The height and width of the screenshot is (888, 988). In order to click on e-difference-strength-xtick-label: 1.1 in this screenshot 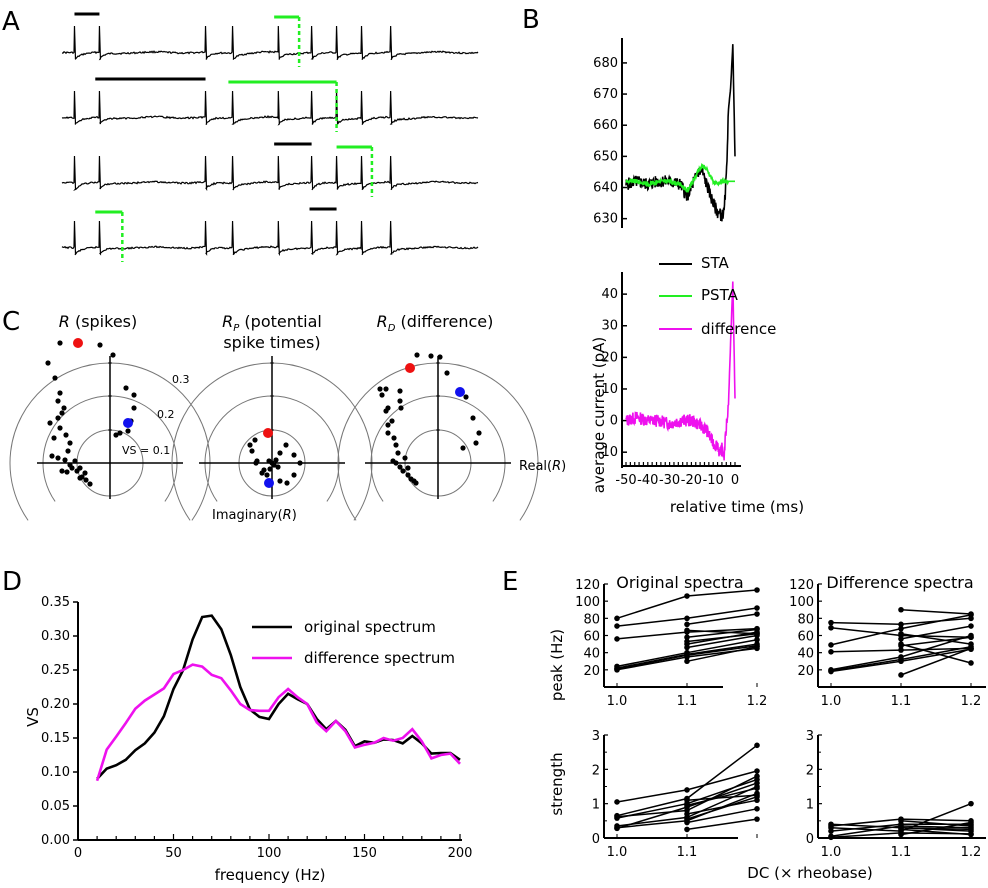, I will do `click(901, 852)`.